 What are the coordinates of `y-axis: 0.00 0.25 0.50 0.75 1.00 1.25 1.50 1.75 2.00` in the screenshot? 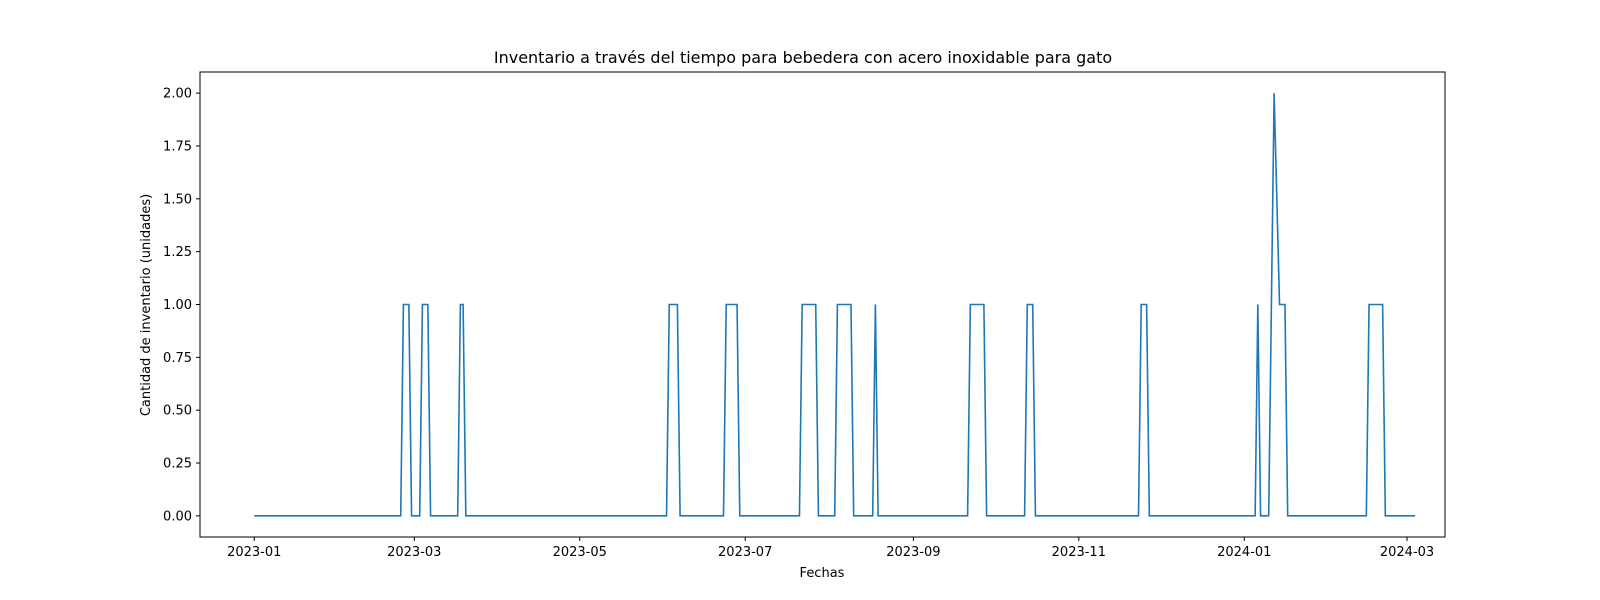 It's located at (181, 305).